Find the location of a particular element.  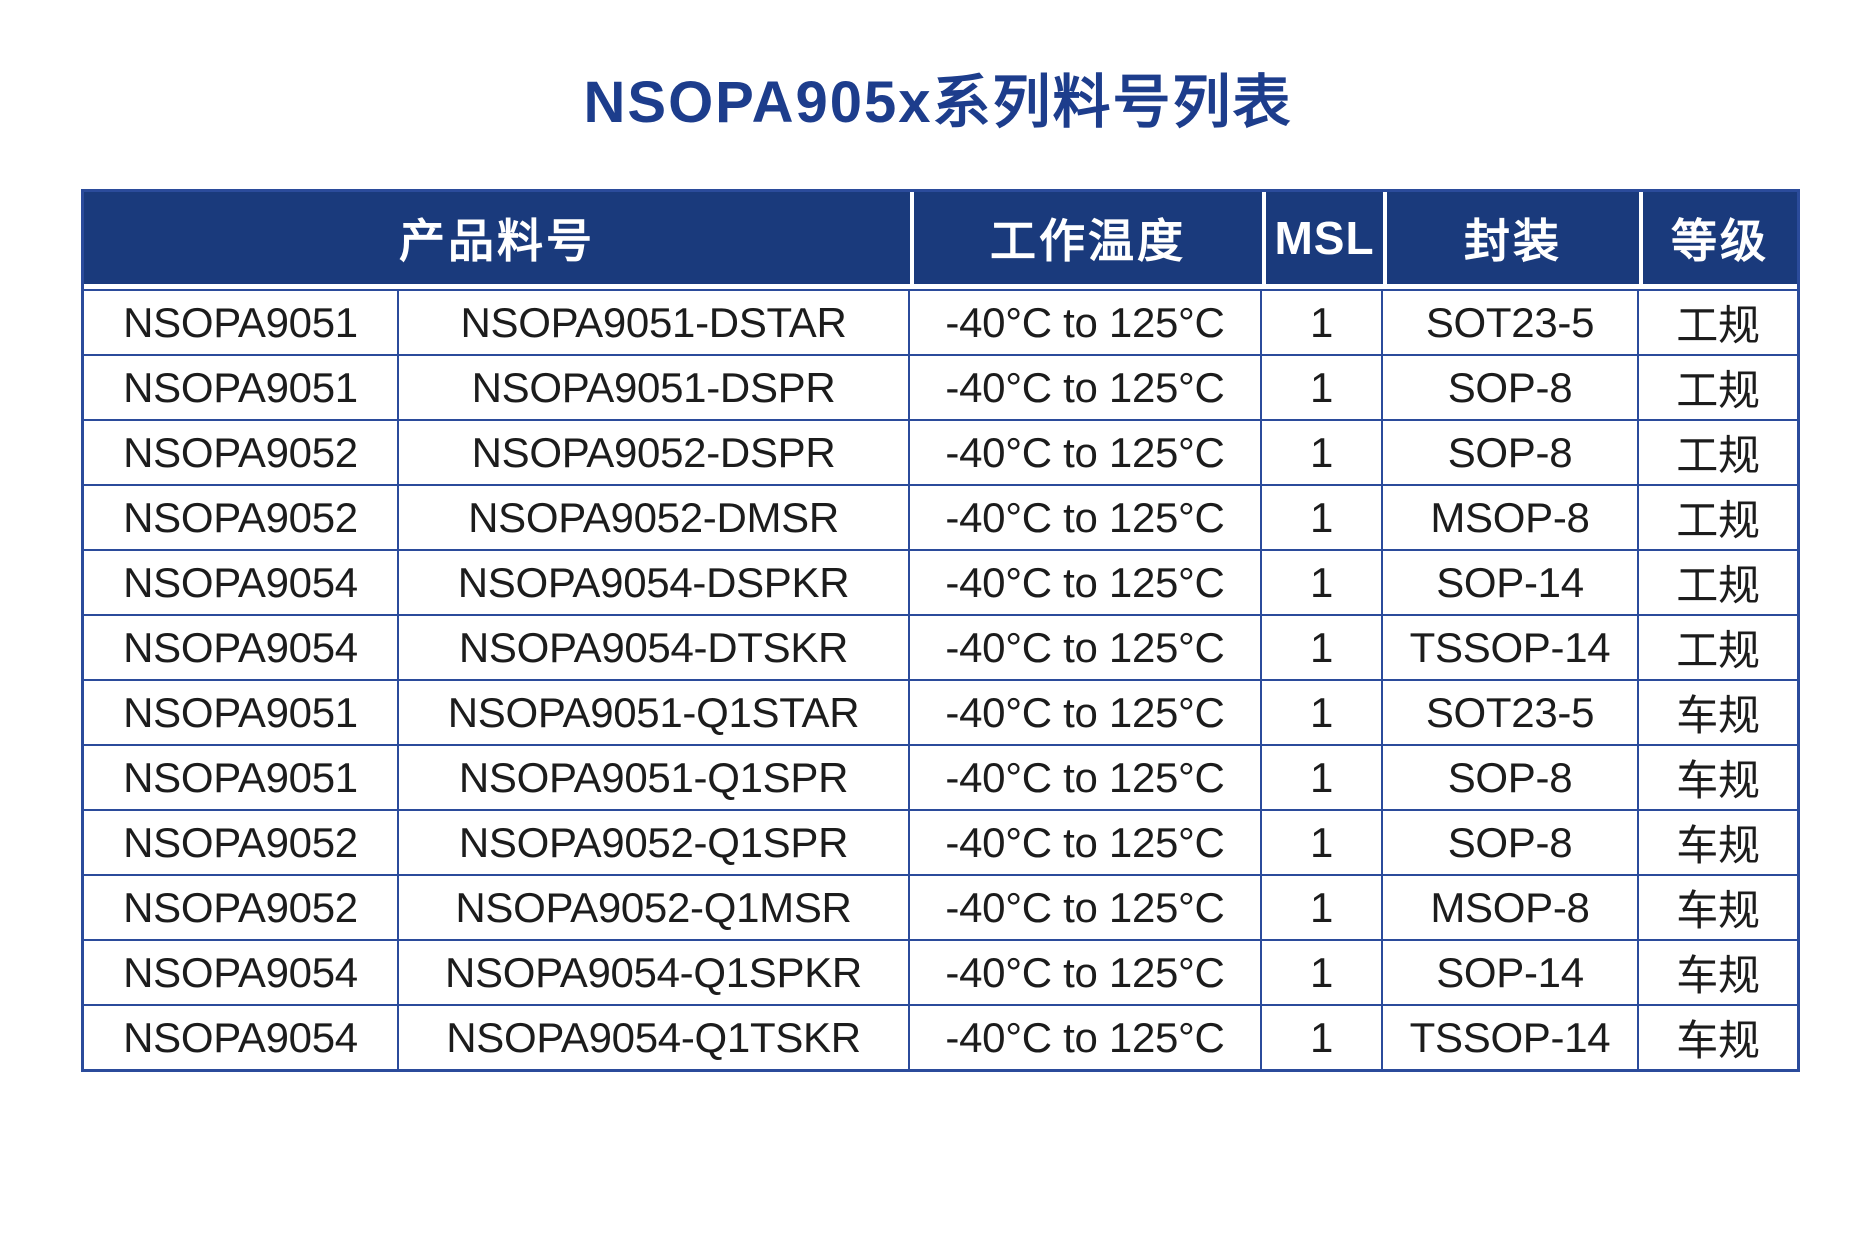

cell-part-number: NSOPA9051-Q1STAR is located at coordinates (654, 713).